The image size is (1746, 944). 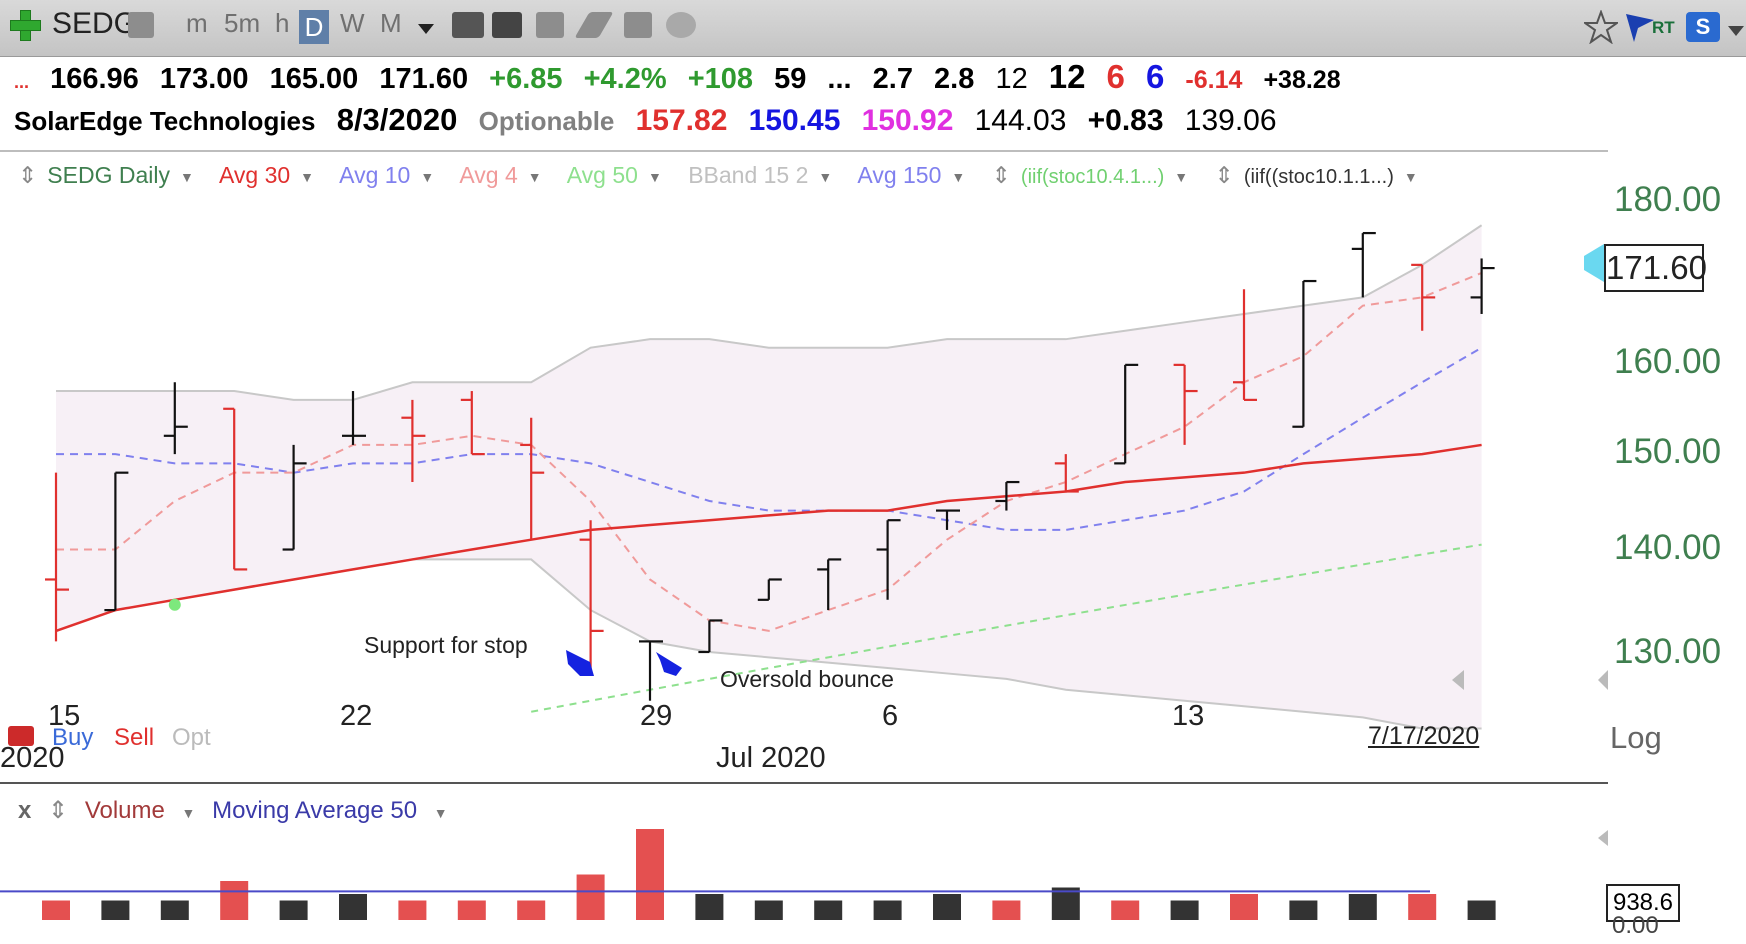 I want to click on quote-field-1: +108, so click(x=720, y=79).